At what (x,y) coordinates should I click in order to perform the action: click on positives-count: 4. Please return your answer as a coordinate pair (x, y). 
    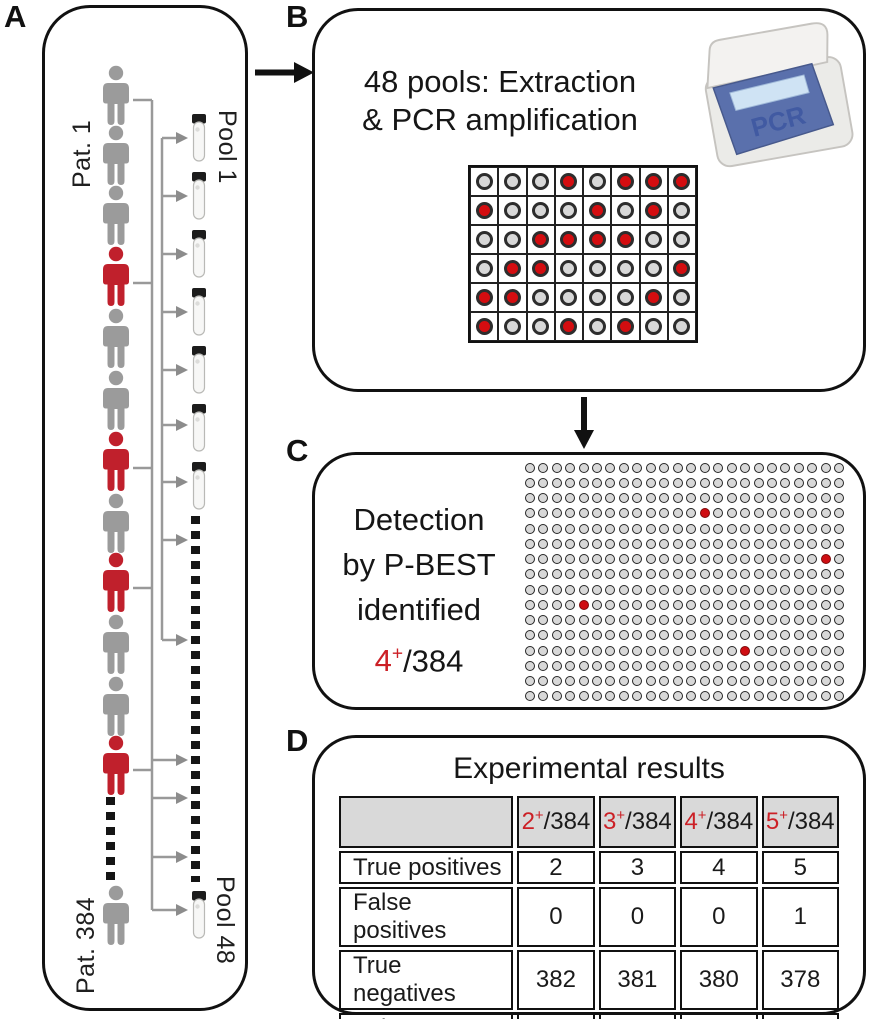
    Looking at the image, I should click on (383, 661).